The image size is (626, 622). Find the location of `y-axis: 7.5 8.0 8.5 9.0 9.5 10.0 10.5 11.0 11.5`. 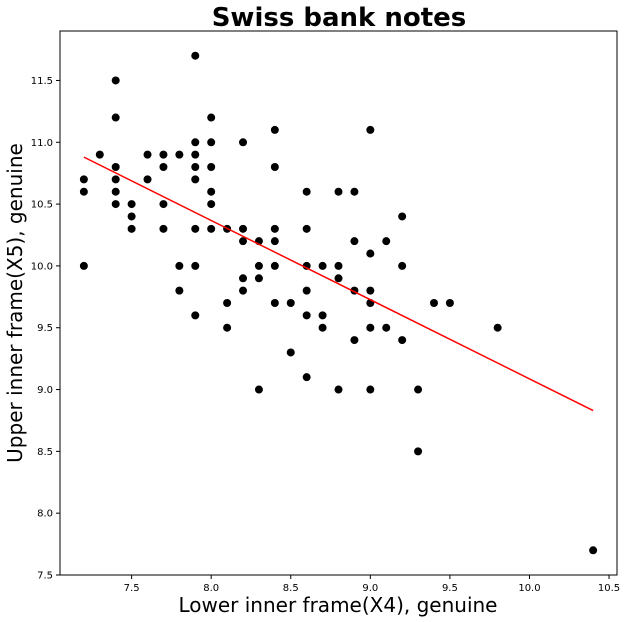

y-axis: 7.5 8.0 8.5 9.0 9.5 10.0 10.5 11.0 11.5 is located at coordinates (45, 329).